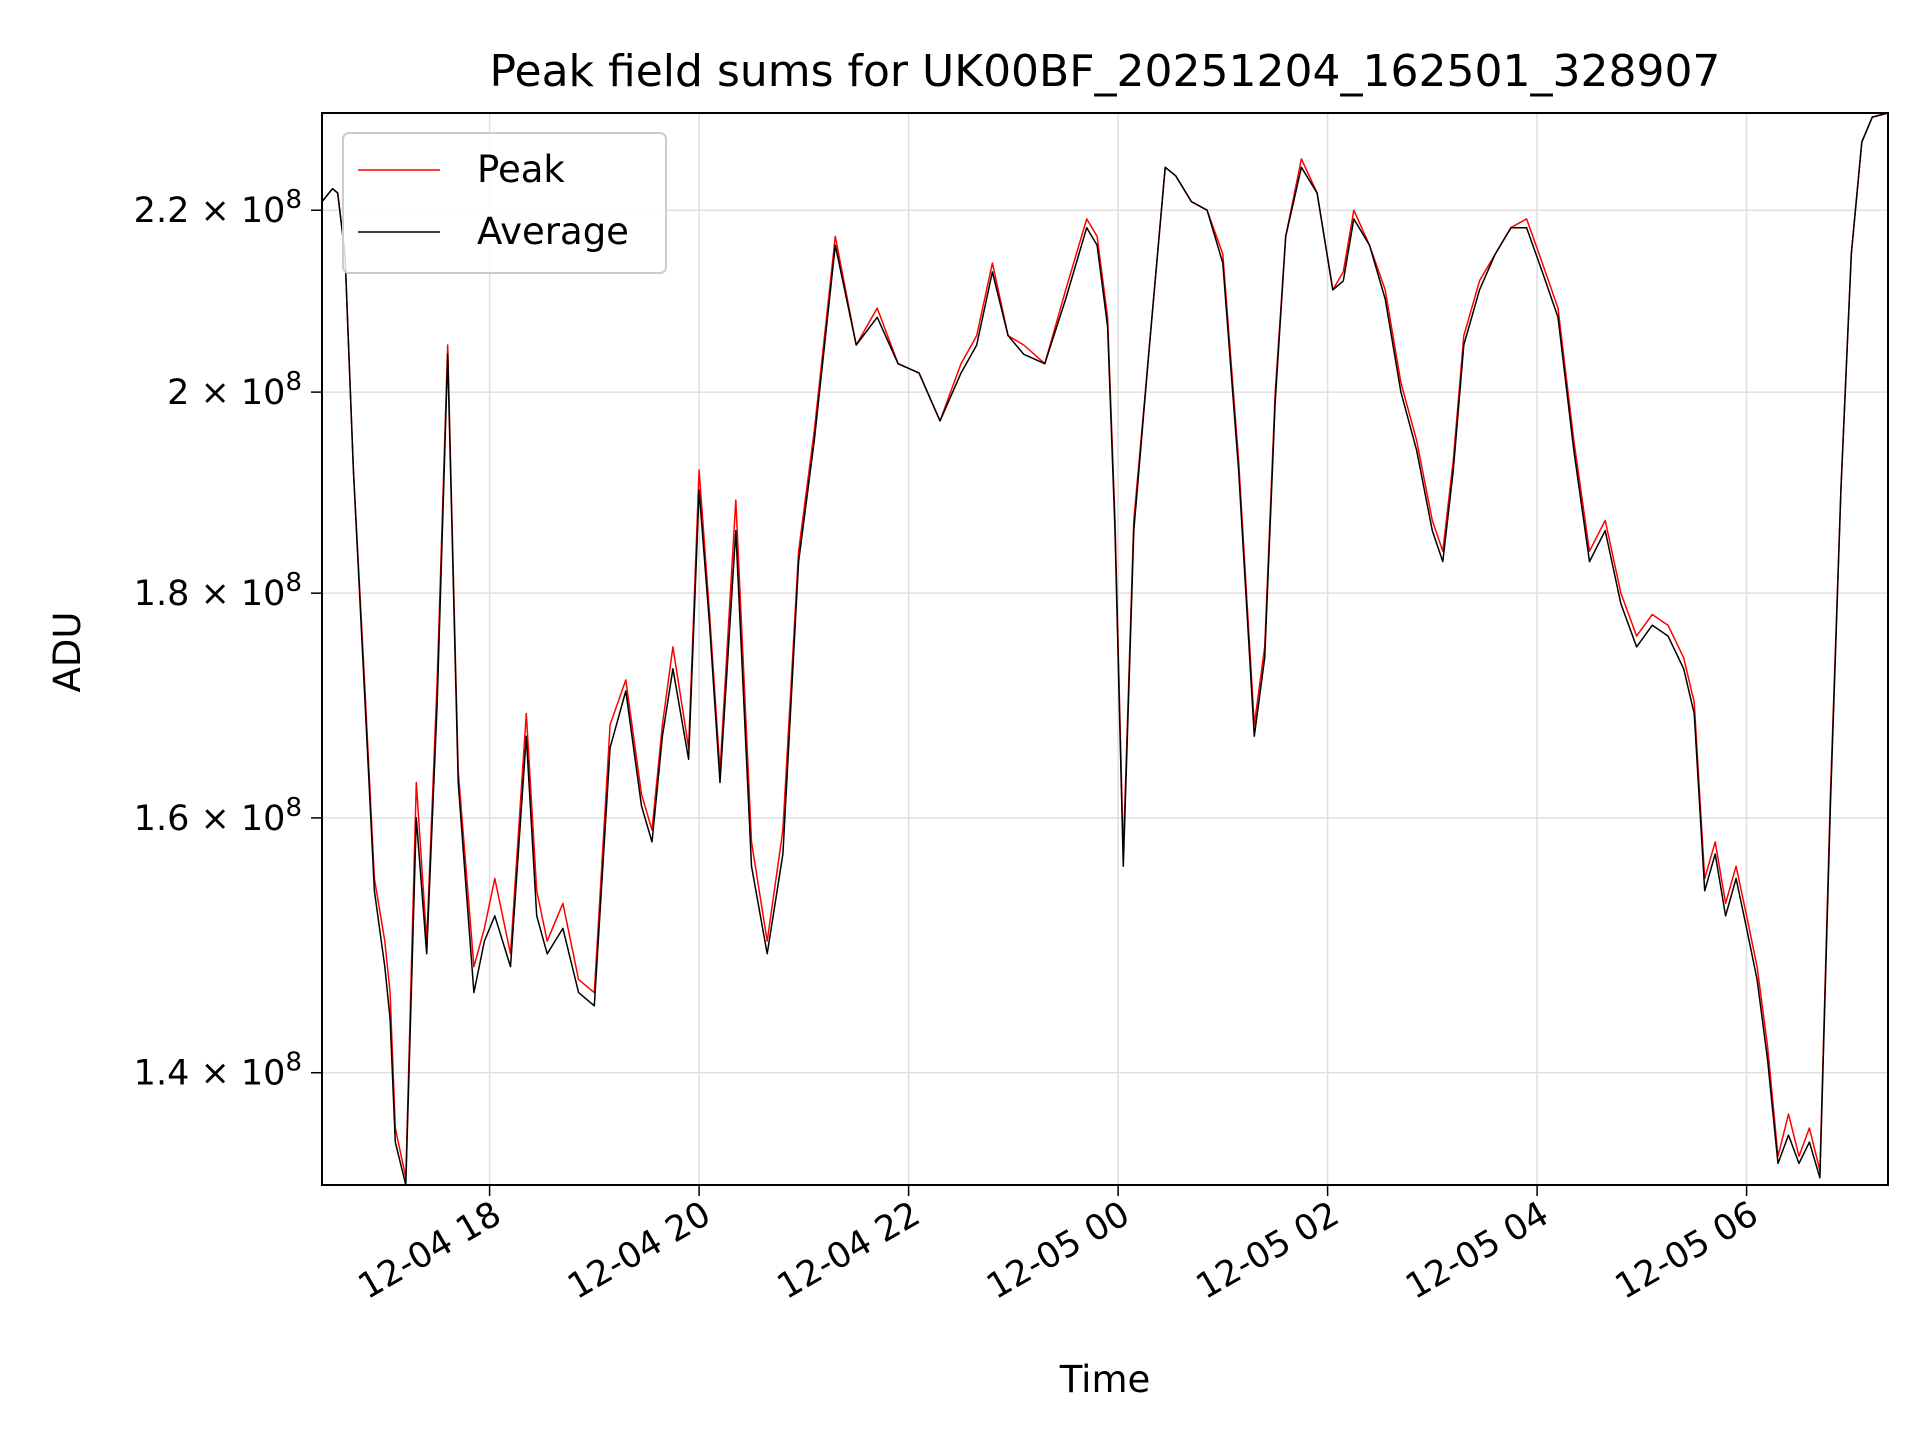  What do you see at coordinates (67, 652) in the screenshot?
I see `y-axis-label: ADU` at bounding box center [67, 652].